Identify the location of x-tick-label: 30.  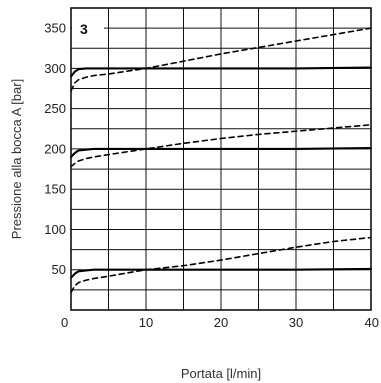
(296, 322).